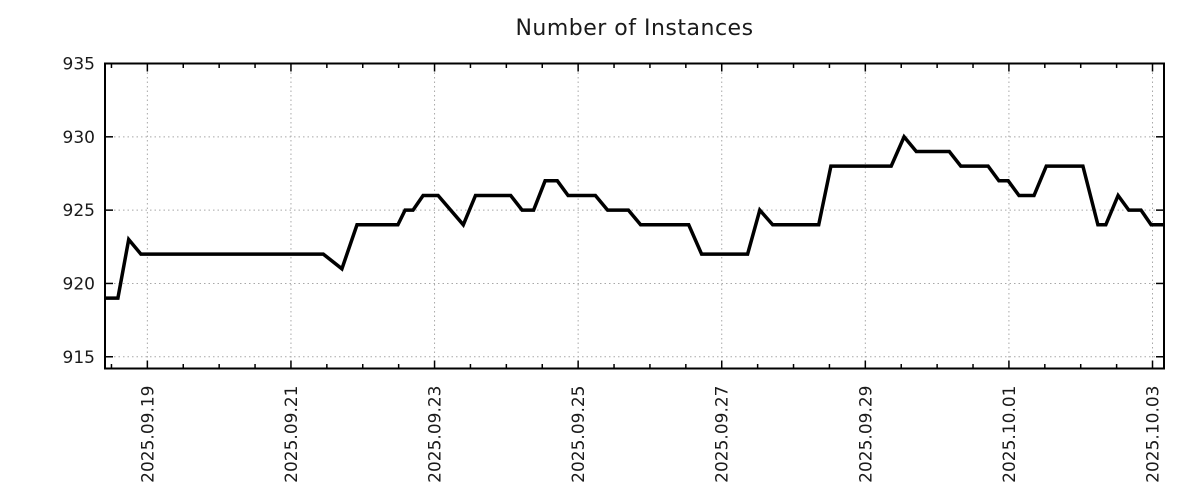 The image size is (1200, 500). Describe the element at coordinates (148, 434) in the screenshot. I see `x-tick-label: 2025.09.19` at that location.